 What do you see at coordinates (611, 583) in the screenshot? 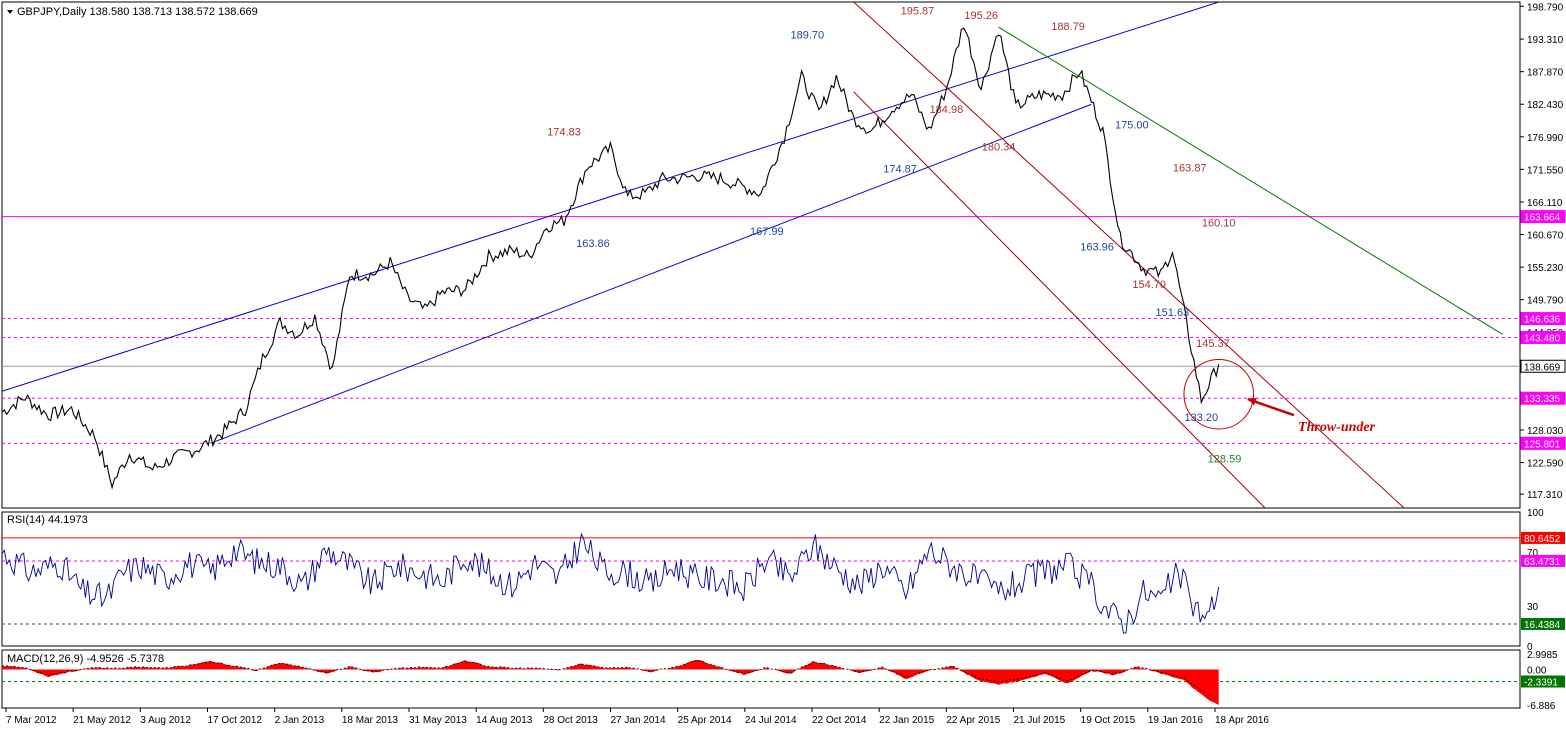
I see `rsi-line` at bounding box center [611, 583].